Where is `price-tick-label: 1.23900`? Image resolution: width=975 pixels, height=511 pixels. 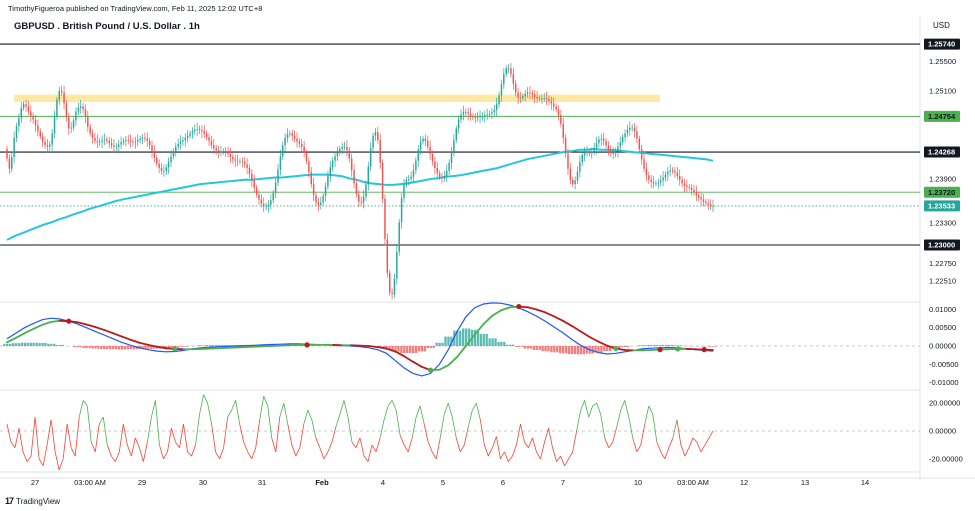
price-tick-label: 1.23900 is located at coordinates (942, 179).